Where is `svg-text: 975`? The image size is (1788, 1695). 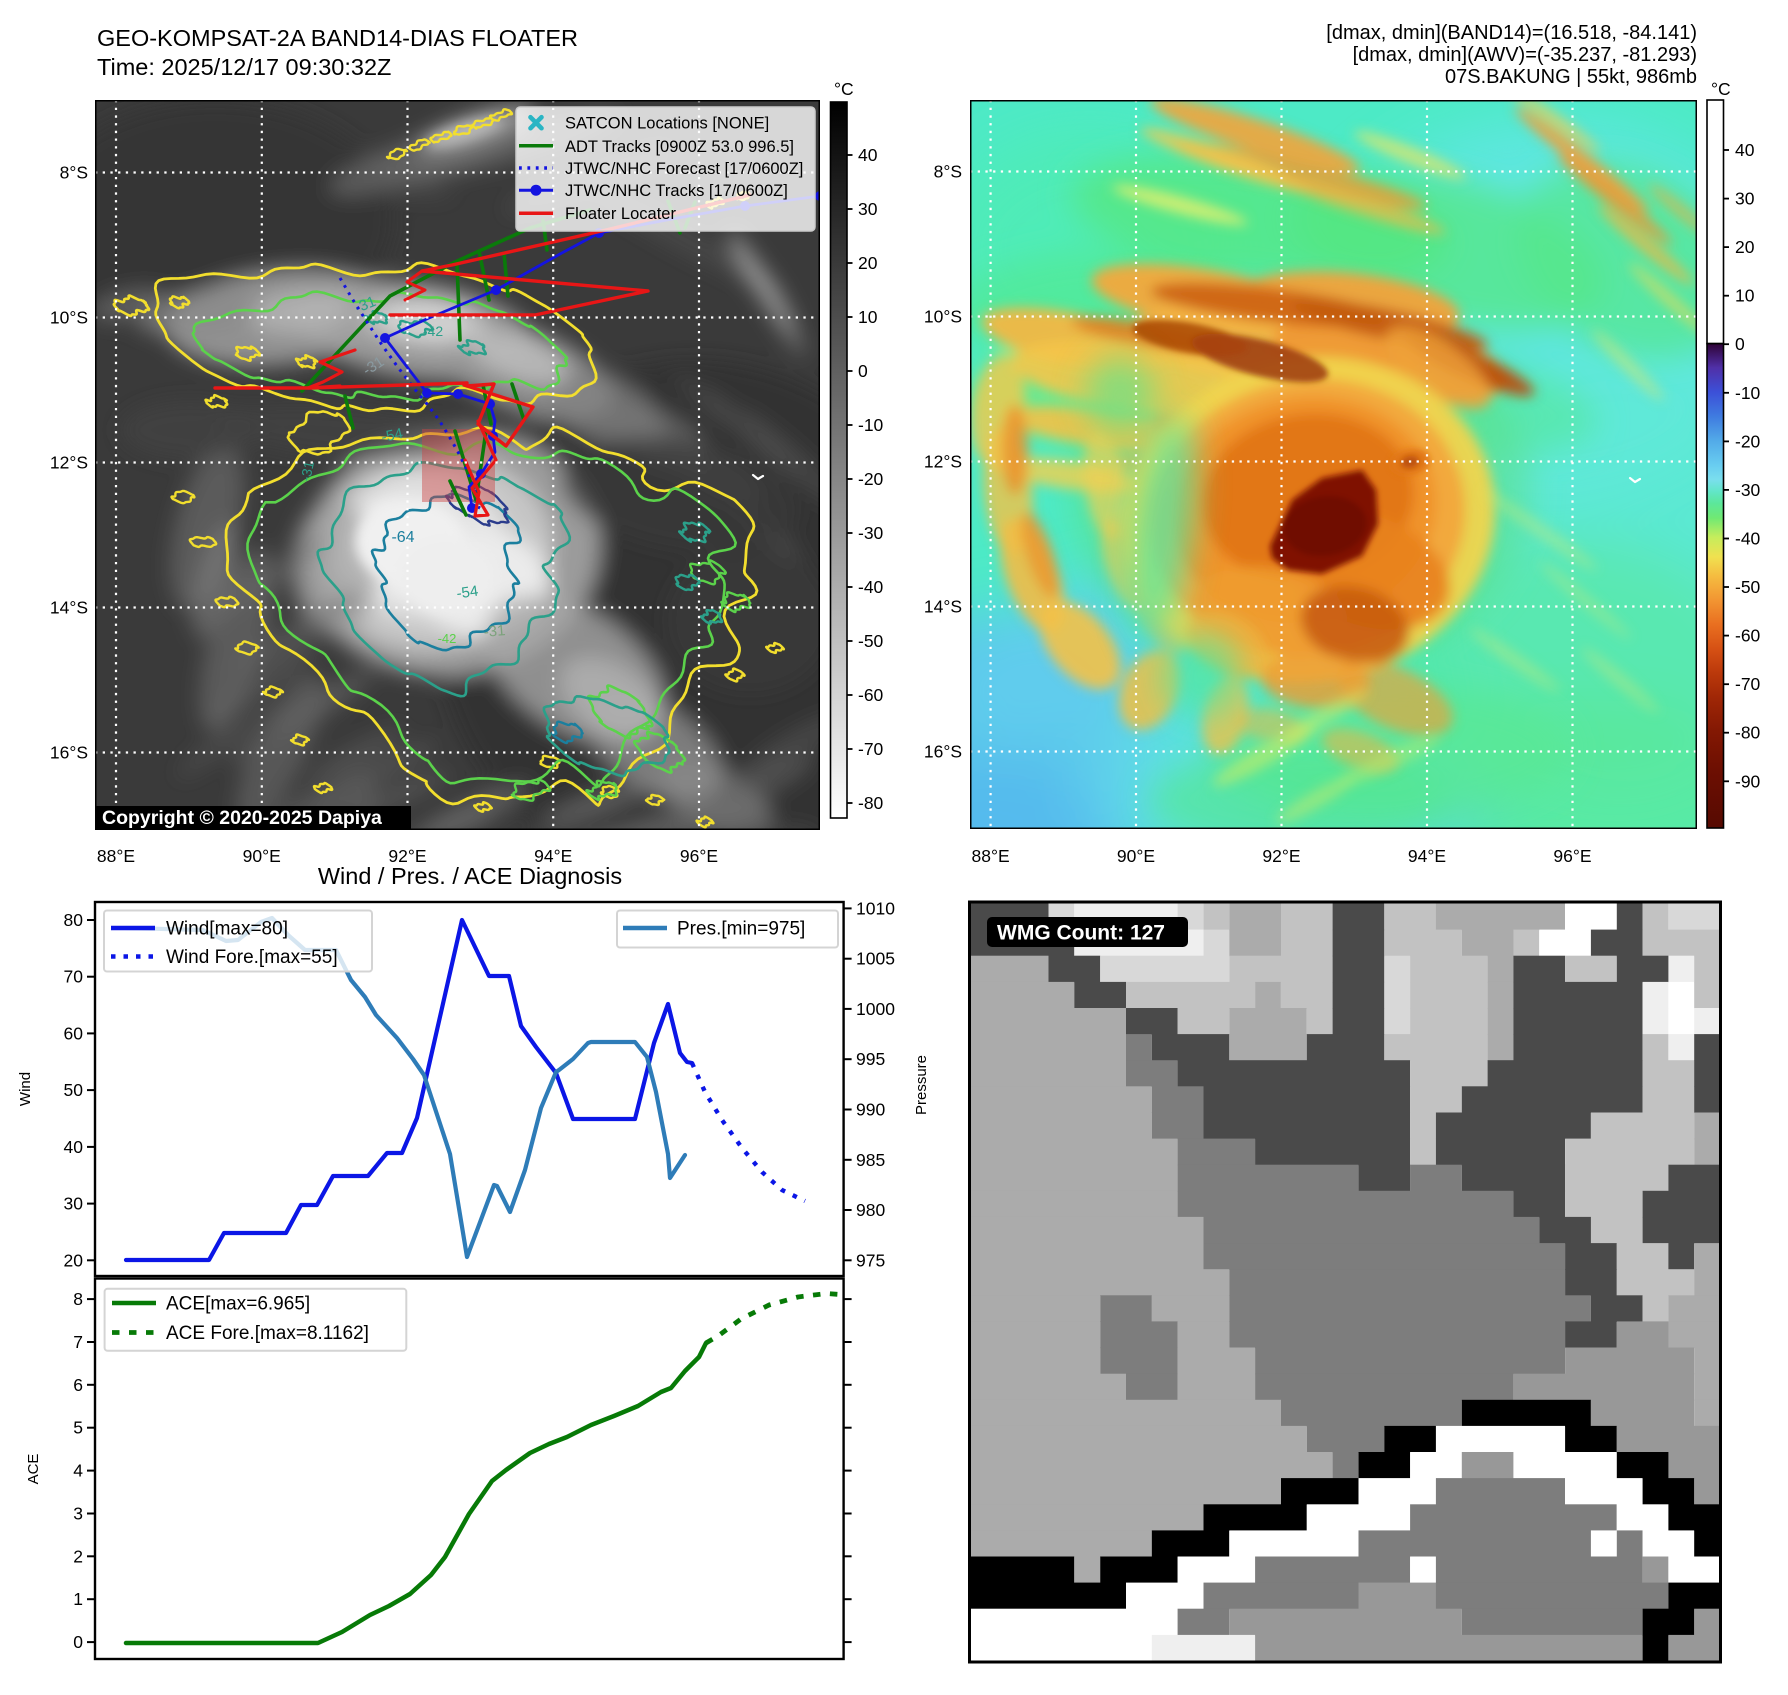 svg-text: 975 is located at coordinates (870, 1260).